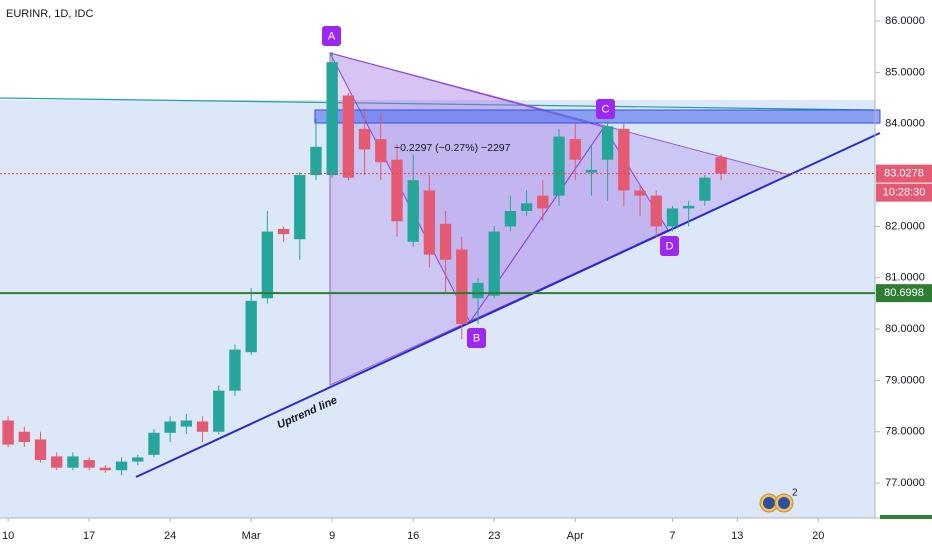 This screenshot has height=550, width=932. I want to click on x-tick-label: 7, so click(672, 536).